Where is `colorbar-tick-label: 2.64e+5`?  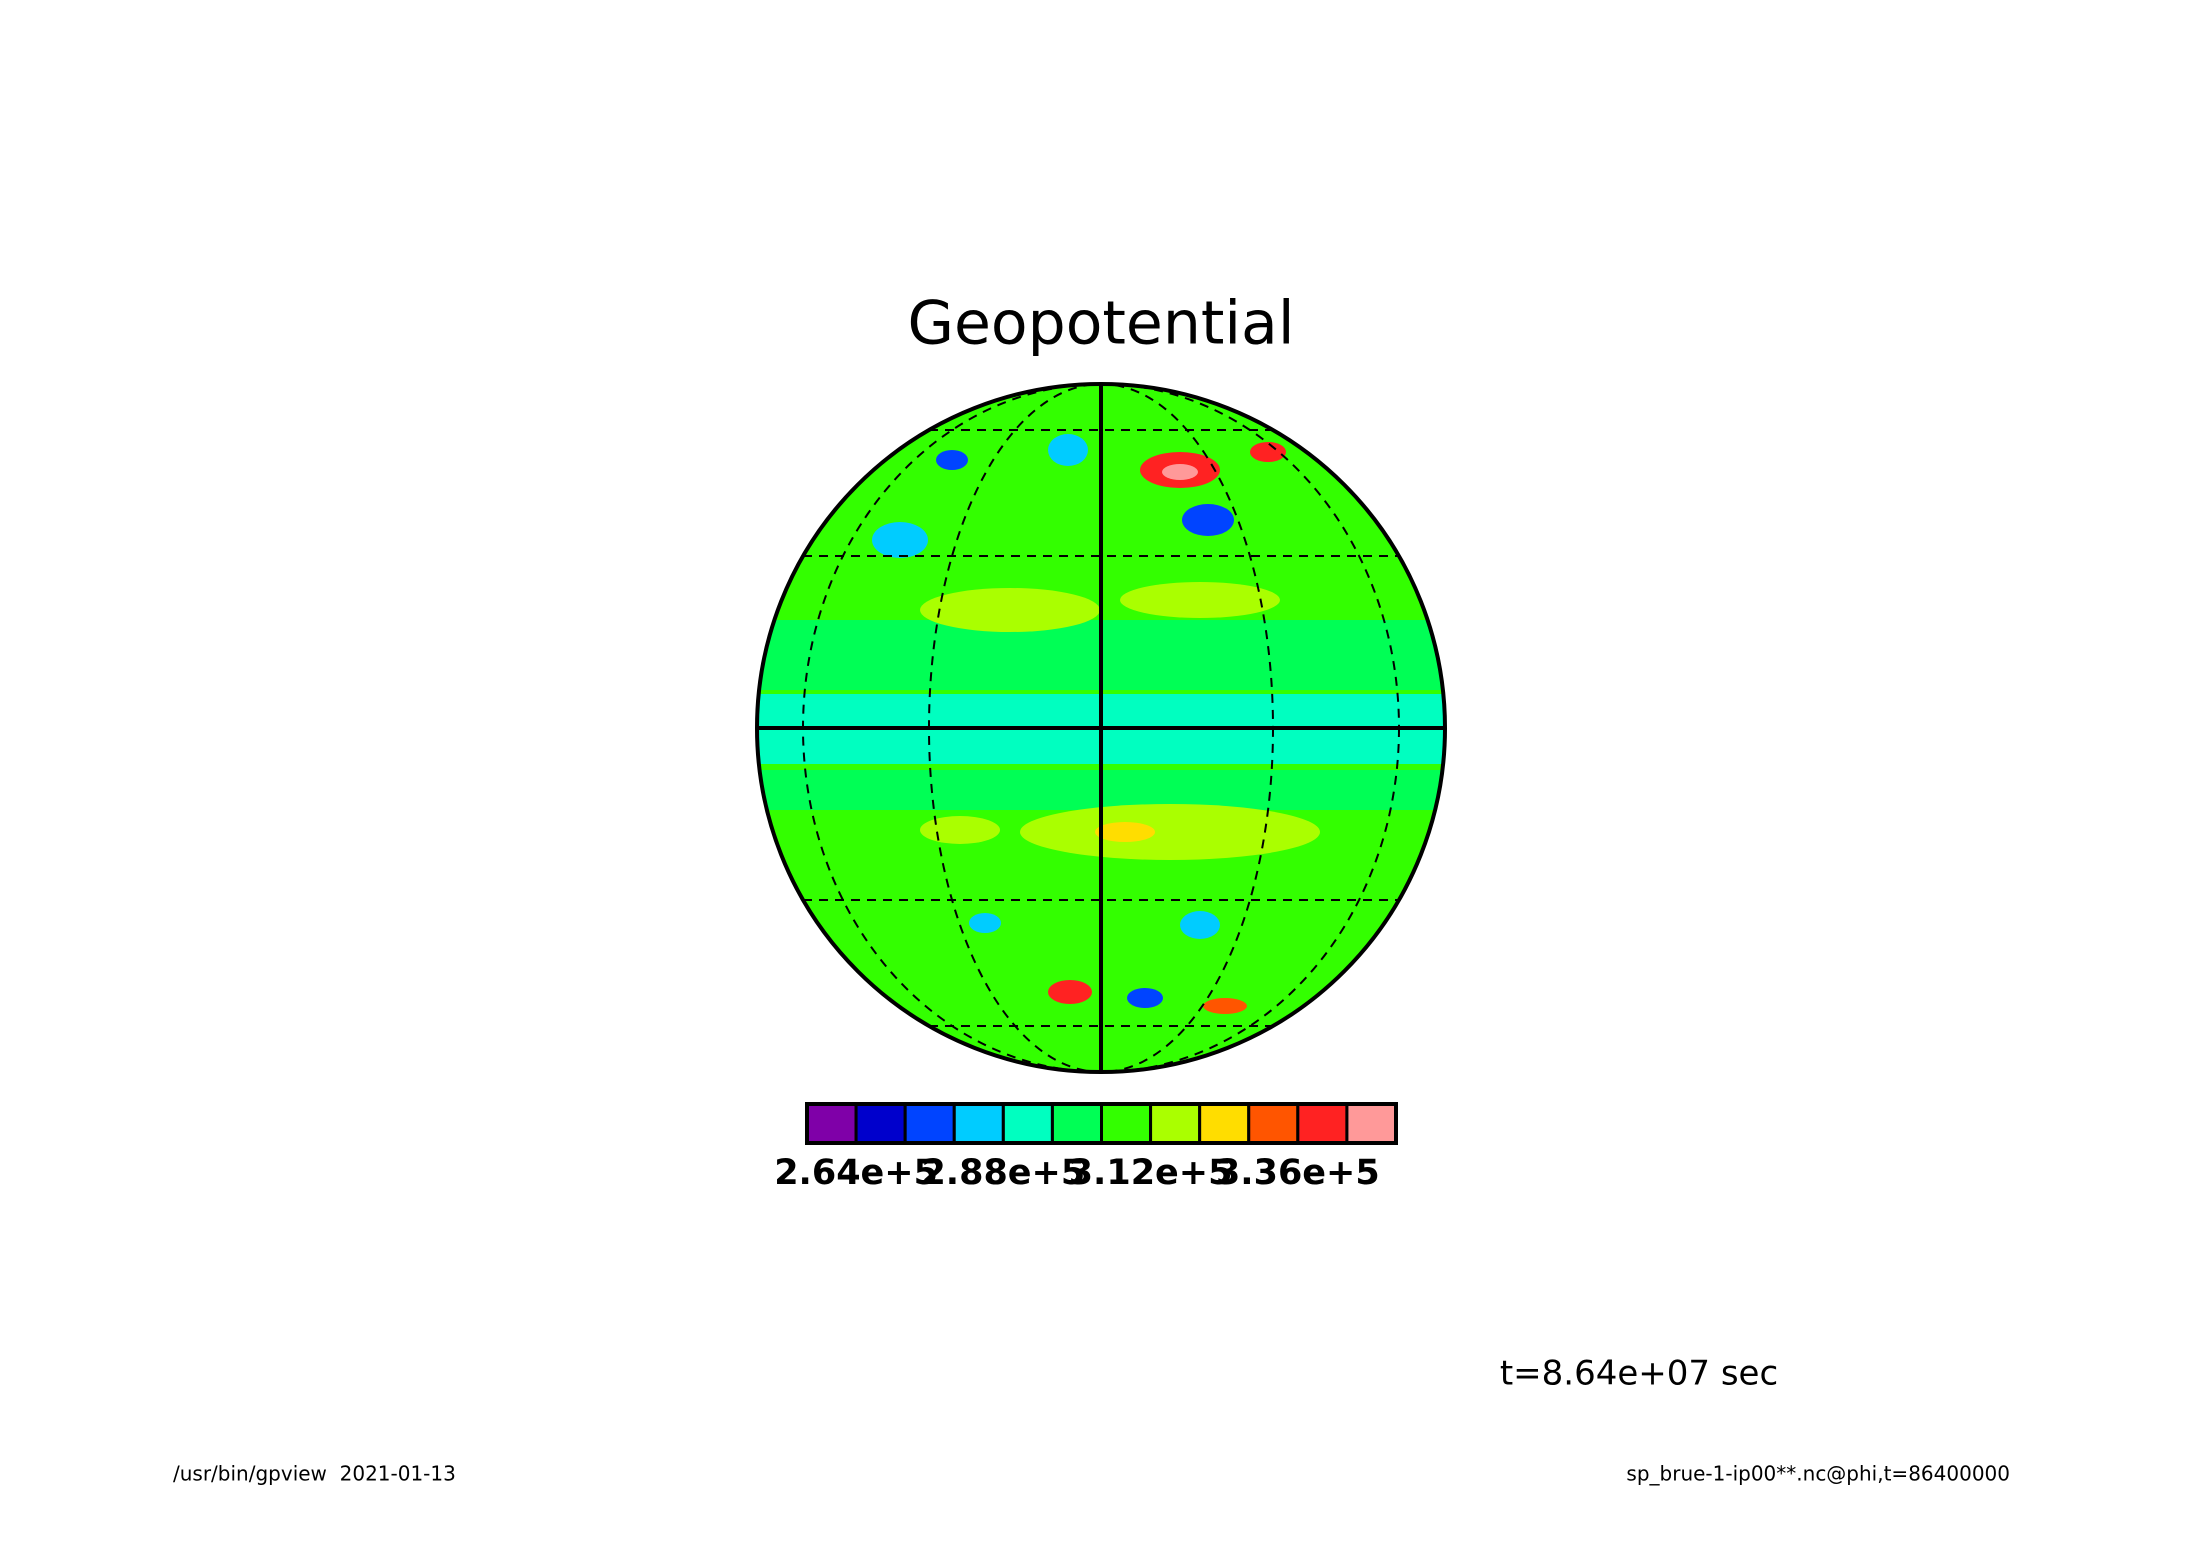 colorbar-tick-label: 2.64e+5 is located at coordinates (856, 1173).